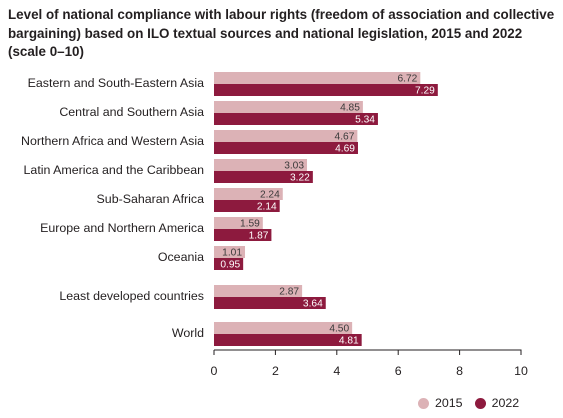  What do you see at coordinates (449, 403) in the screenshot?
I see `legend-label-2015: 2015` at bounding box center [449, 403].